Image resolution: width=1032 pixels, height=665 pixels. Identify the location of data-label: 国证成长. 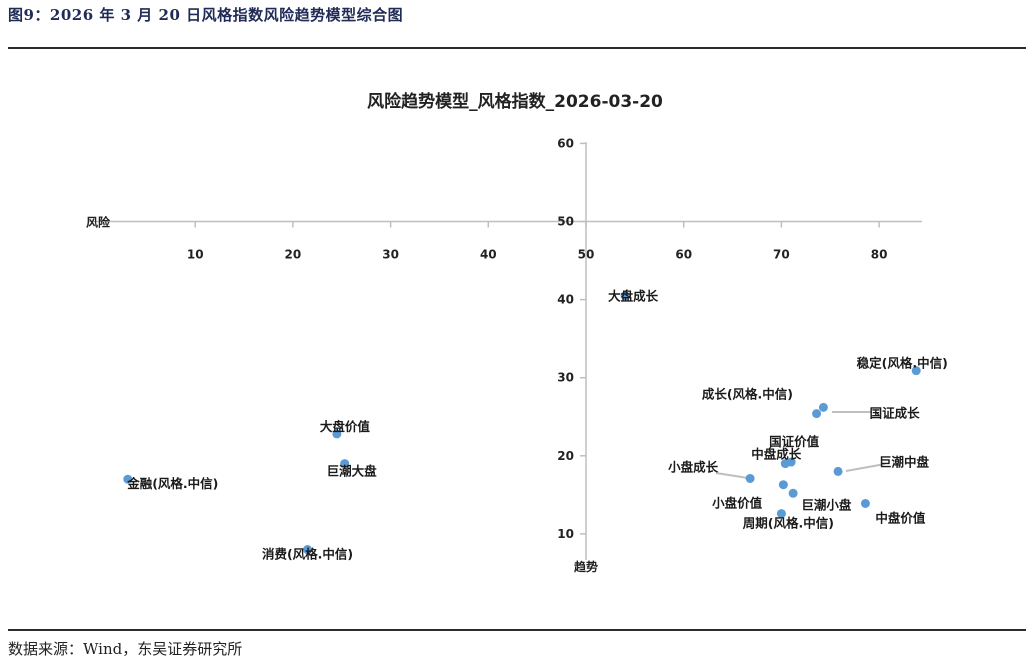
(895, 413).